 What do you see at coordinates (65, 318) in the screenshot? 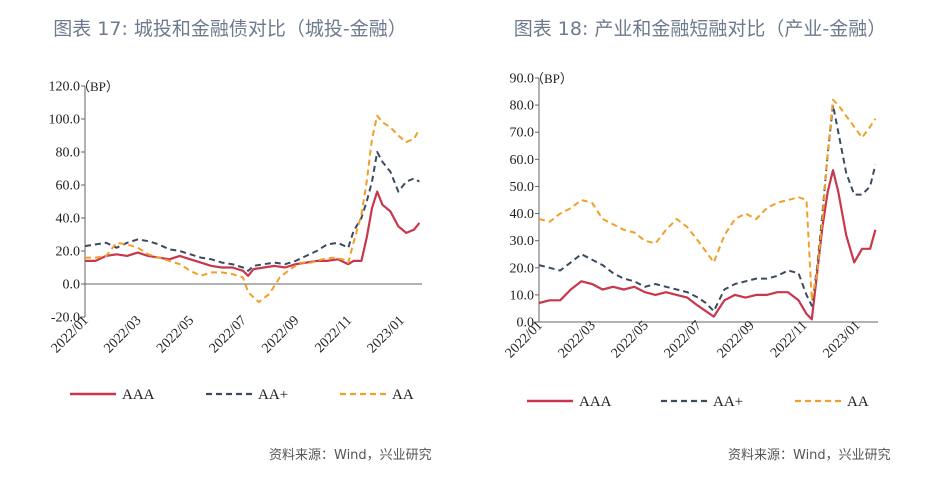
I see `y-tick-label: -20.0` at bounding box center [65, 318].